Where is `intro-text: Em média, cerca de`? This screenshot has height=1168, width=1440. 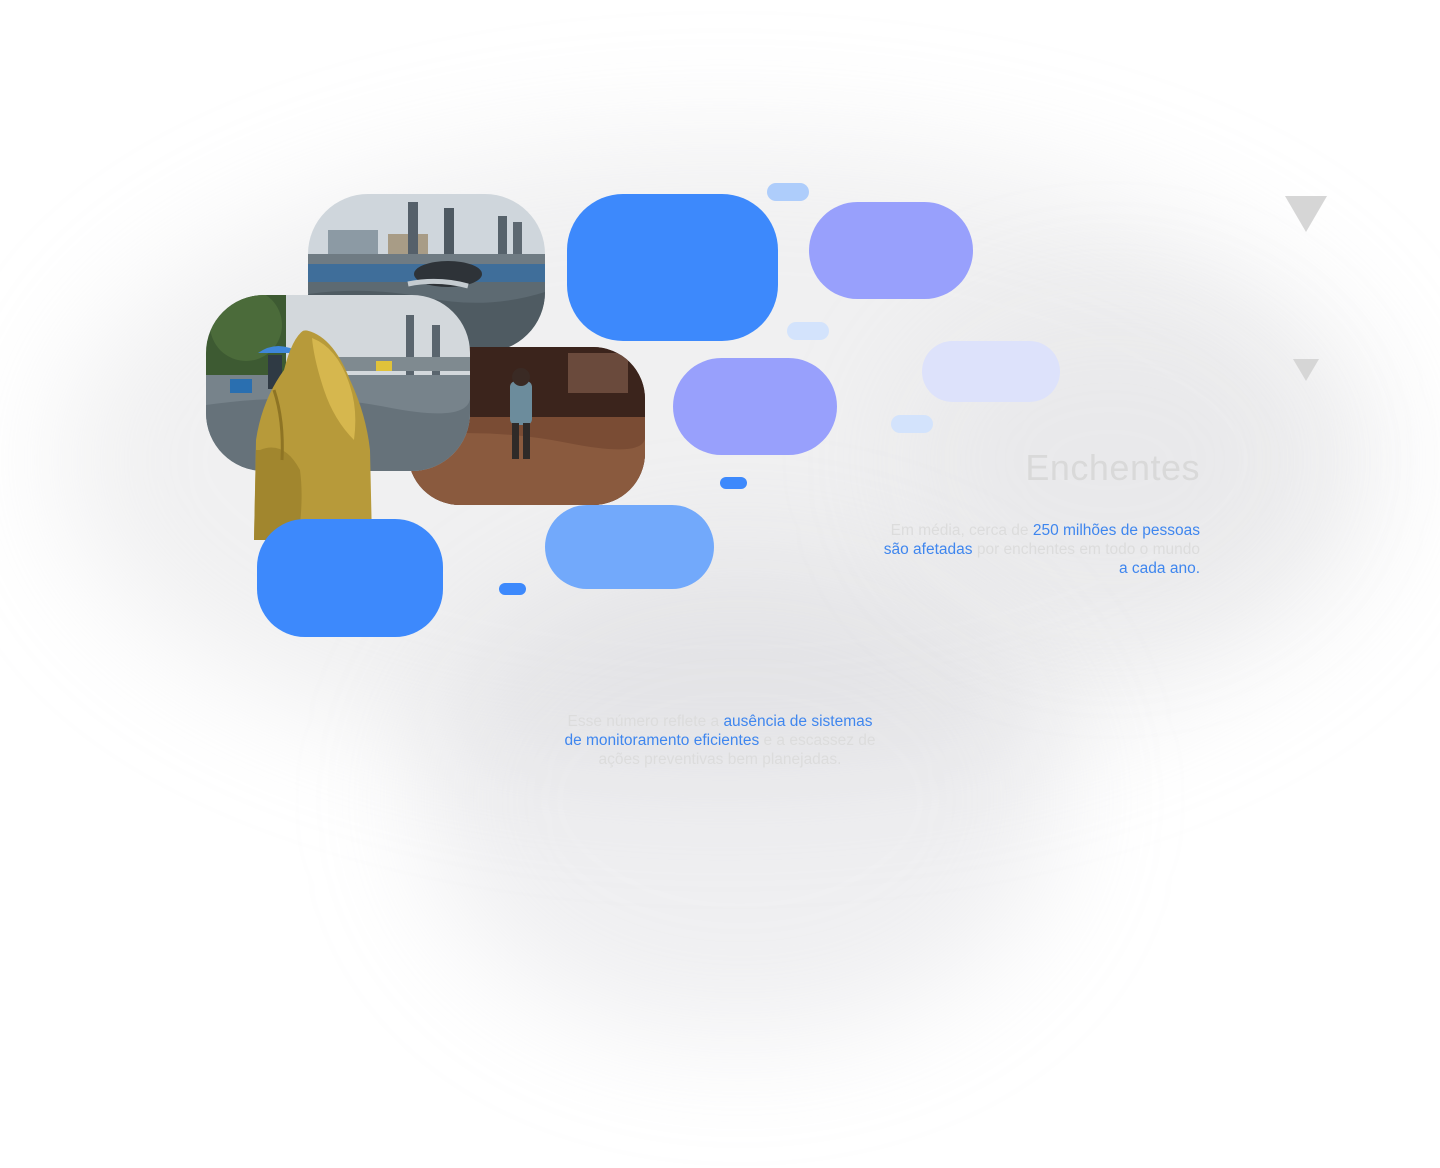 intro-text: Em média, cerca de is located at coordinates (961, 530).